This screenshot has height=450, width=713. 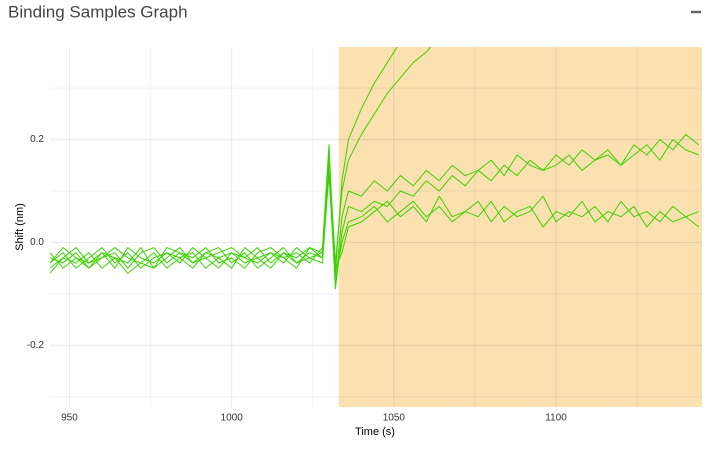 I want to click on y-tick-label: -0.2, so click(x=36, y=345).